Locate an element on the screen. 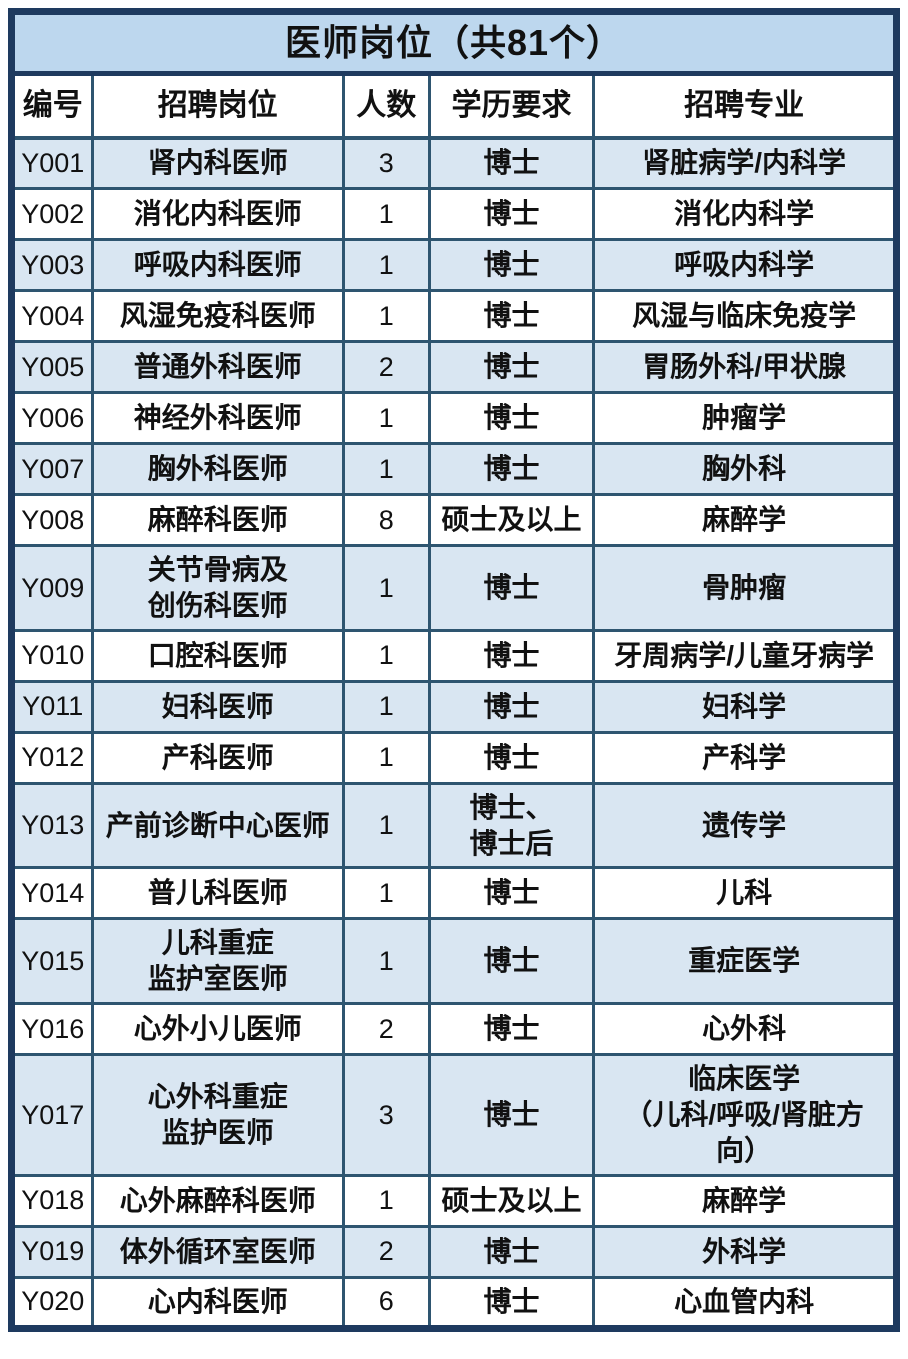 The width and height of the screenshot is (908, 1359). cell-major: 肿瘤学 is located at coordinates (745, 418).